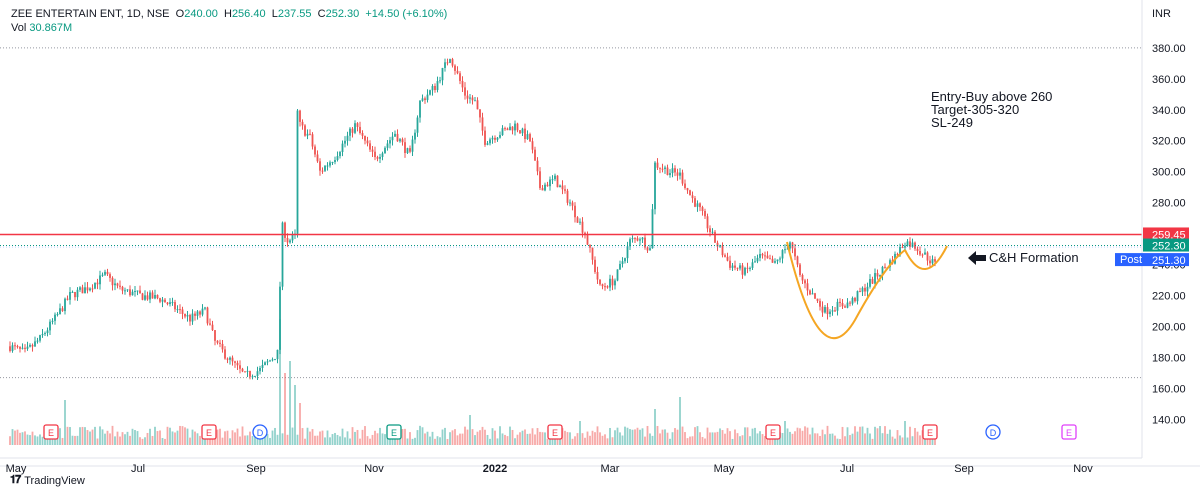 This screenshot has width=1200, height=496. I want to click on earnings-marker-shape, so click(209, 432).